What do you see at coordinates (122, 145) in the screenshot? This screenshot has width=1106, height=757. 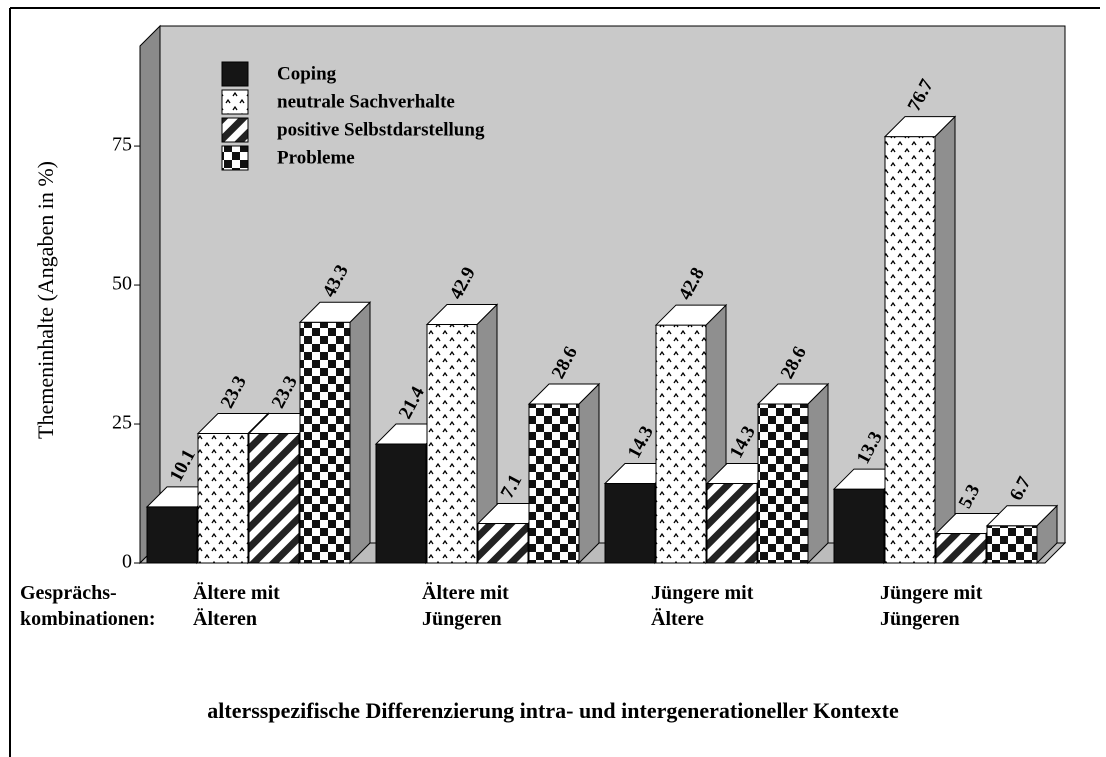 I see `y-tick-label: 75` at bounding box center [122, 145].